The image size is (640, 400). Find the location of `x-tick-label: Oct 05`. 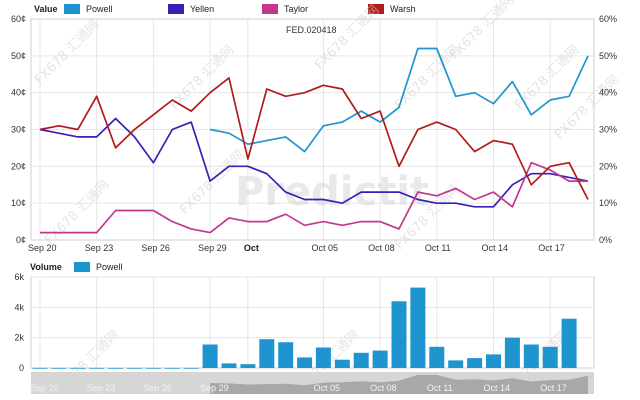

x-tick-label: Oct 05 is located at coordinates (324, 248).